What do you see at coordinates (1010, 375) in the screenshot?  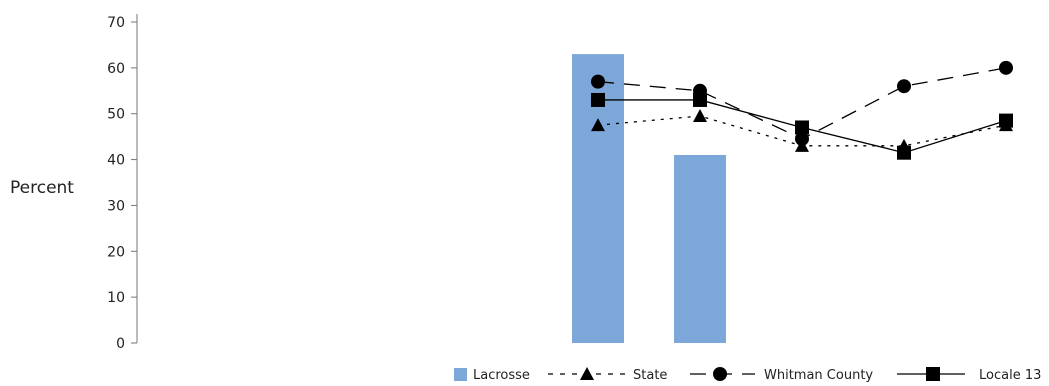 I see `legend-label-locale-13: Locale 13` at bounding box center [1010, 375].